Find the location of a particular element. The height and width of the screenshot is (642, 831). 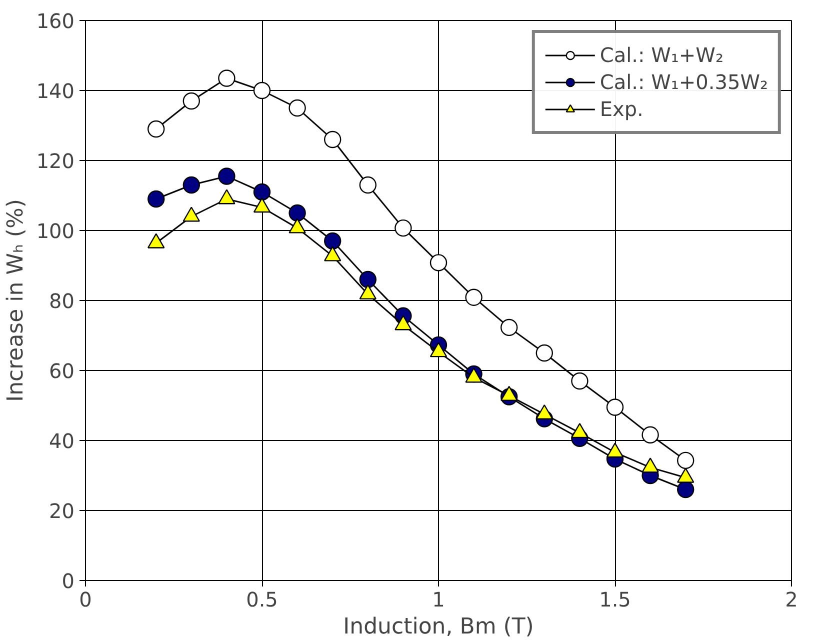

x-tick-label: 1.5 is located at coordinates (615, 600).